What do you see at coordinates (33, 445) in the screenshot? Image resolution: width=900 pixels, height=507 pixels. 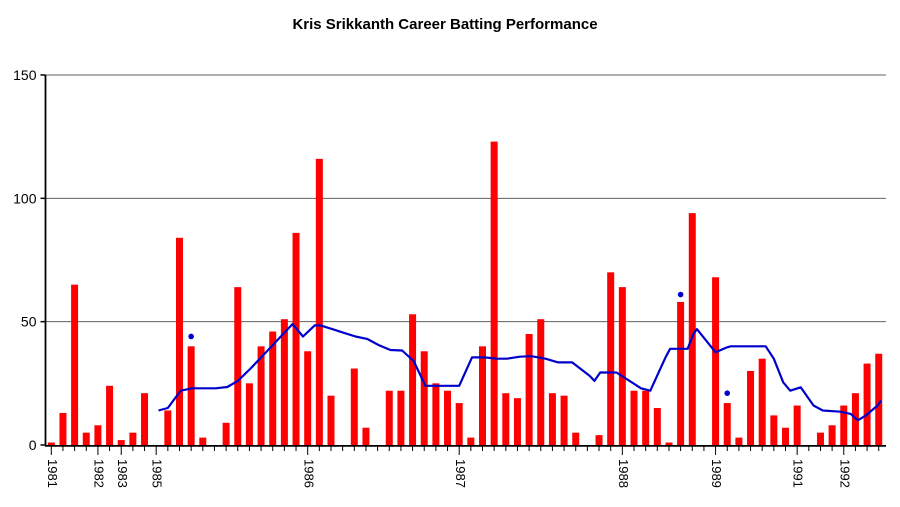 I see `y-tick-label-0: 0` at bounding box center [33, 445].